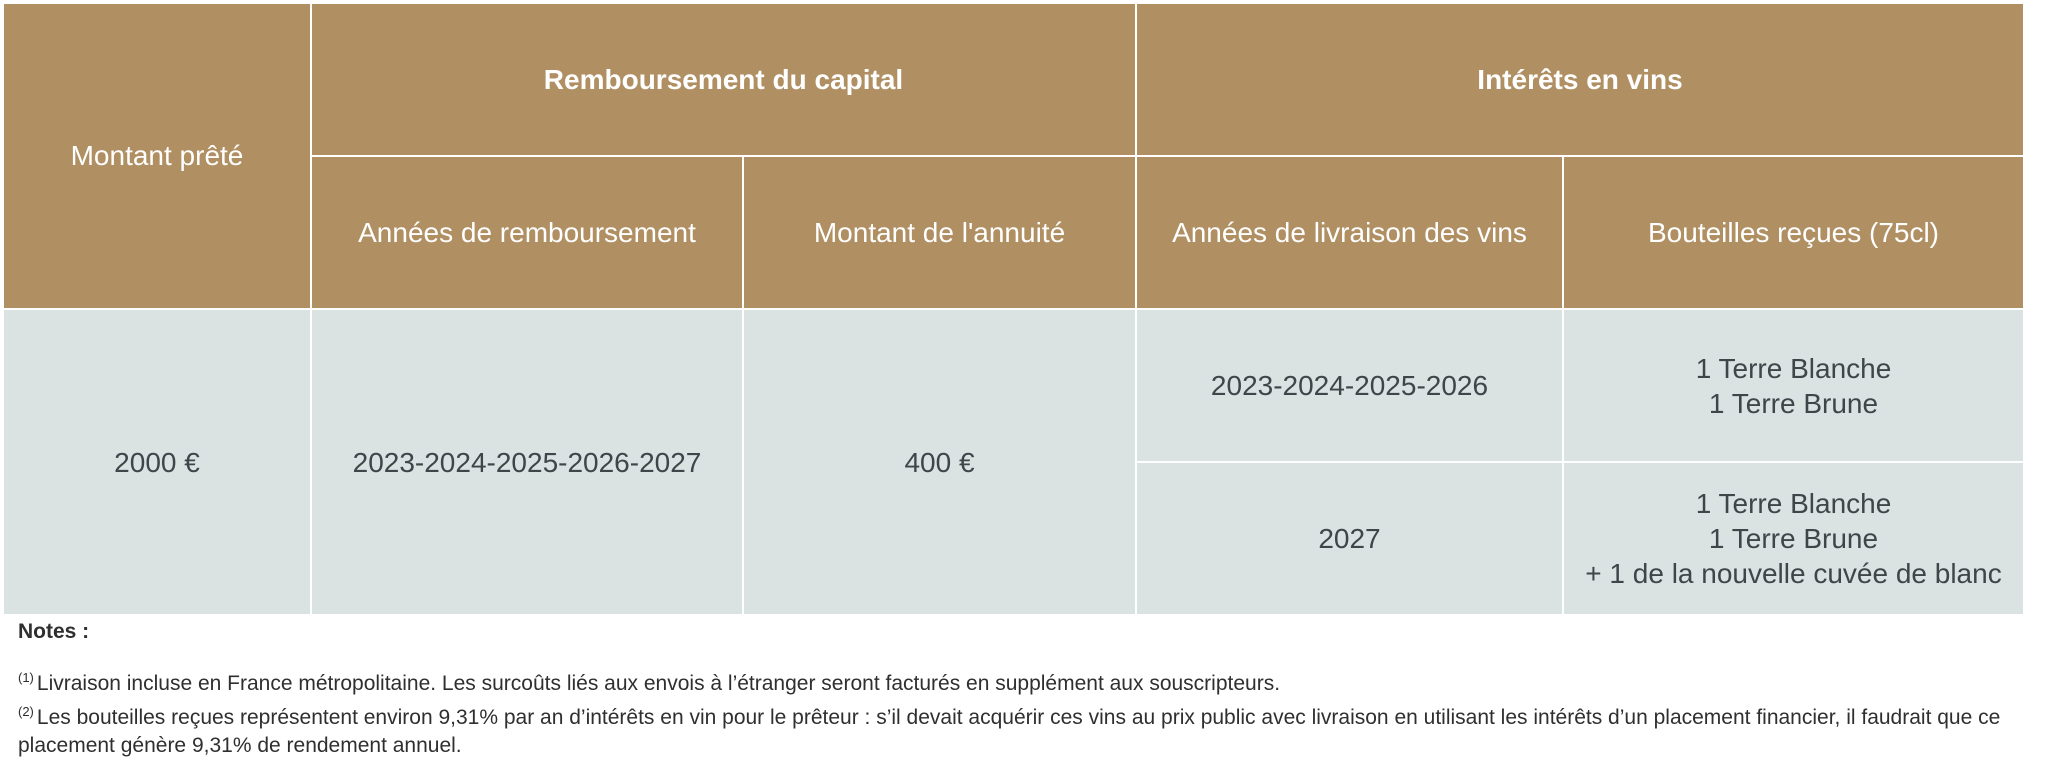  I want to click on header-annees-remboursement: Années de remboursement, so click(527, 232).